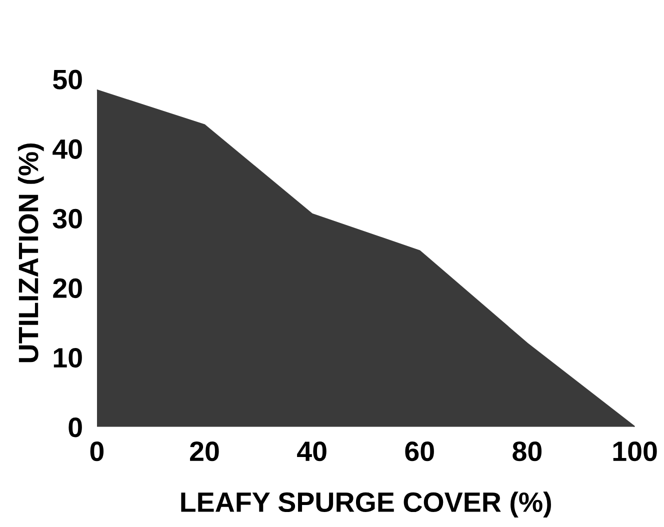  What do you see at coordinates (366, 505) in the screenshot?
I see `x-axis-title: LEAFY SPURGE COVER (%)` at bounding box center [366, 505].